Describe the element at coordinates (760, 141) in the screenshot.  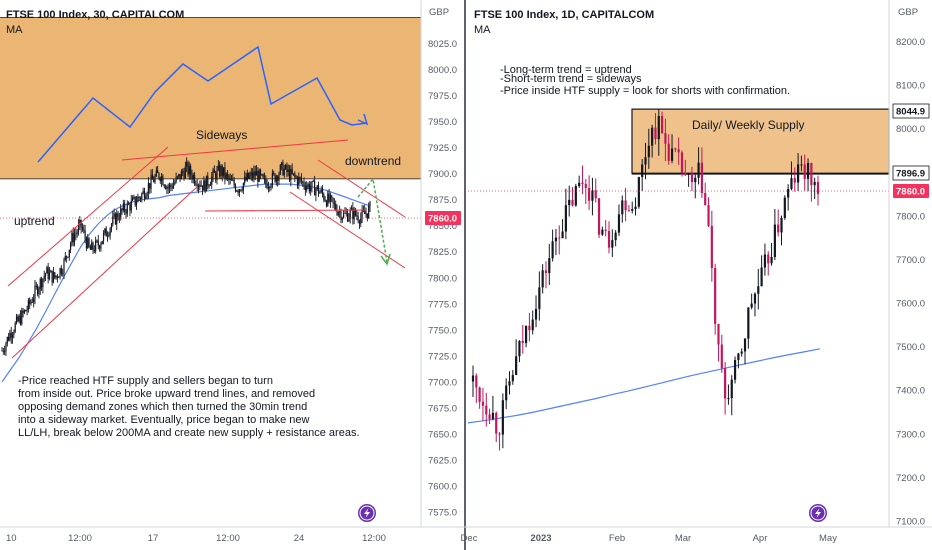
I see `supply-zone` at that location.